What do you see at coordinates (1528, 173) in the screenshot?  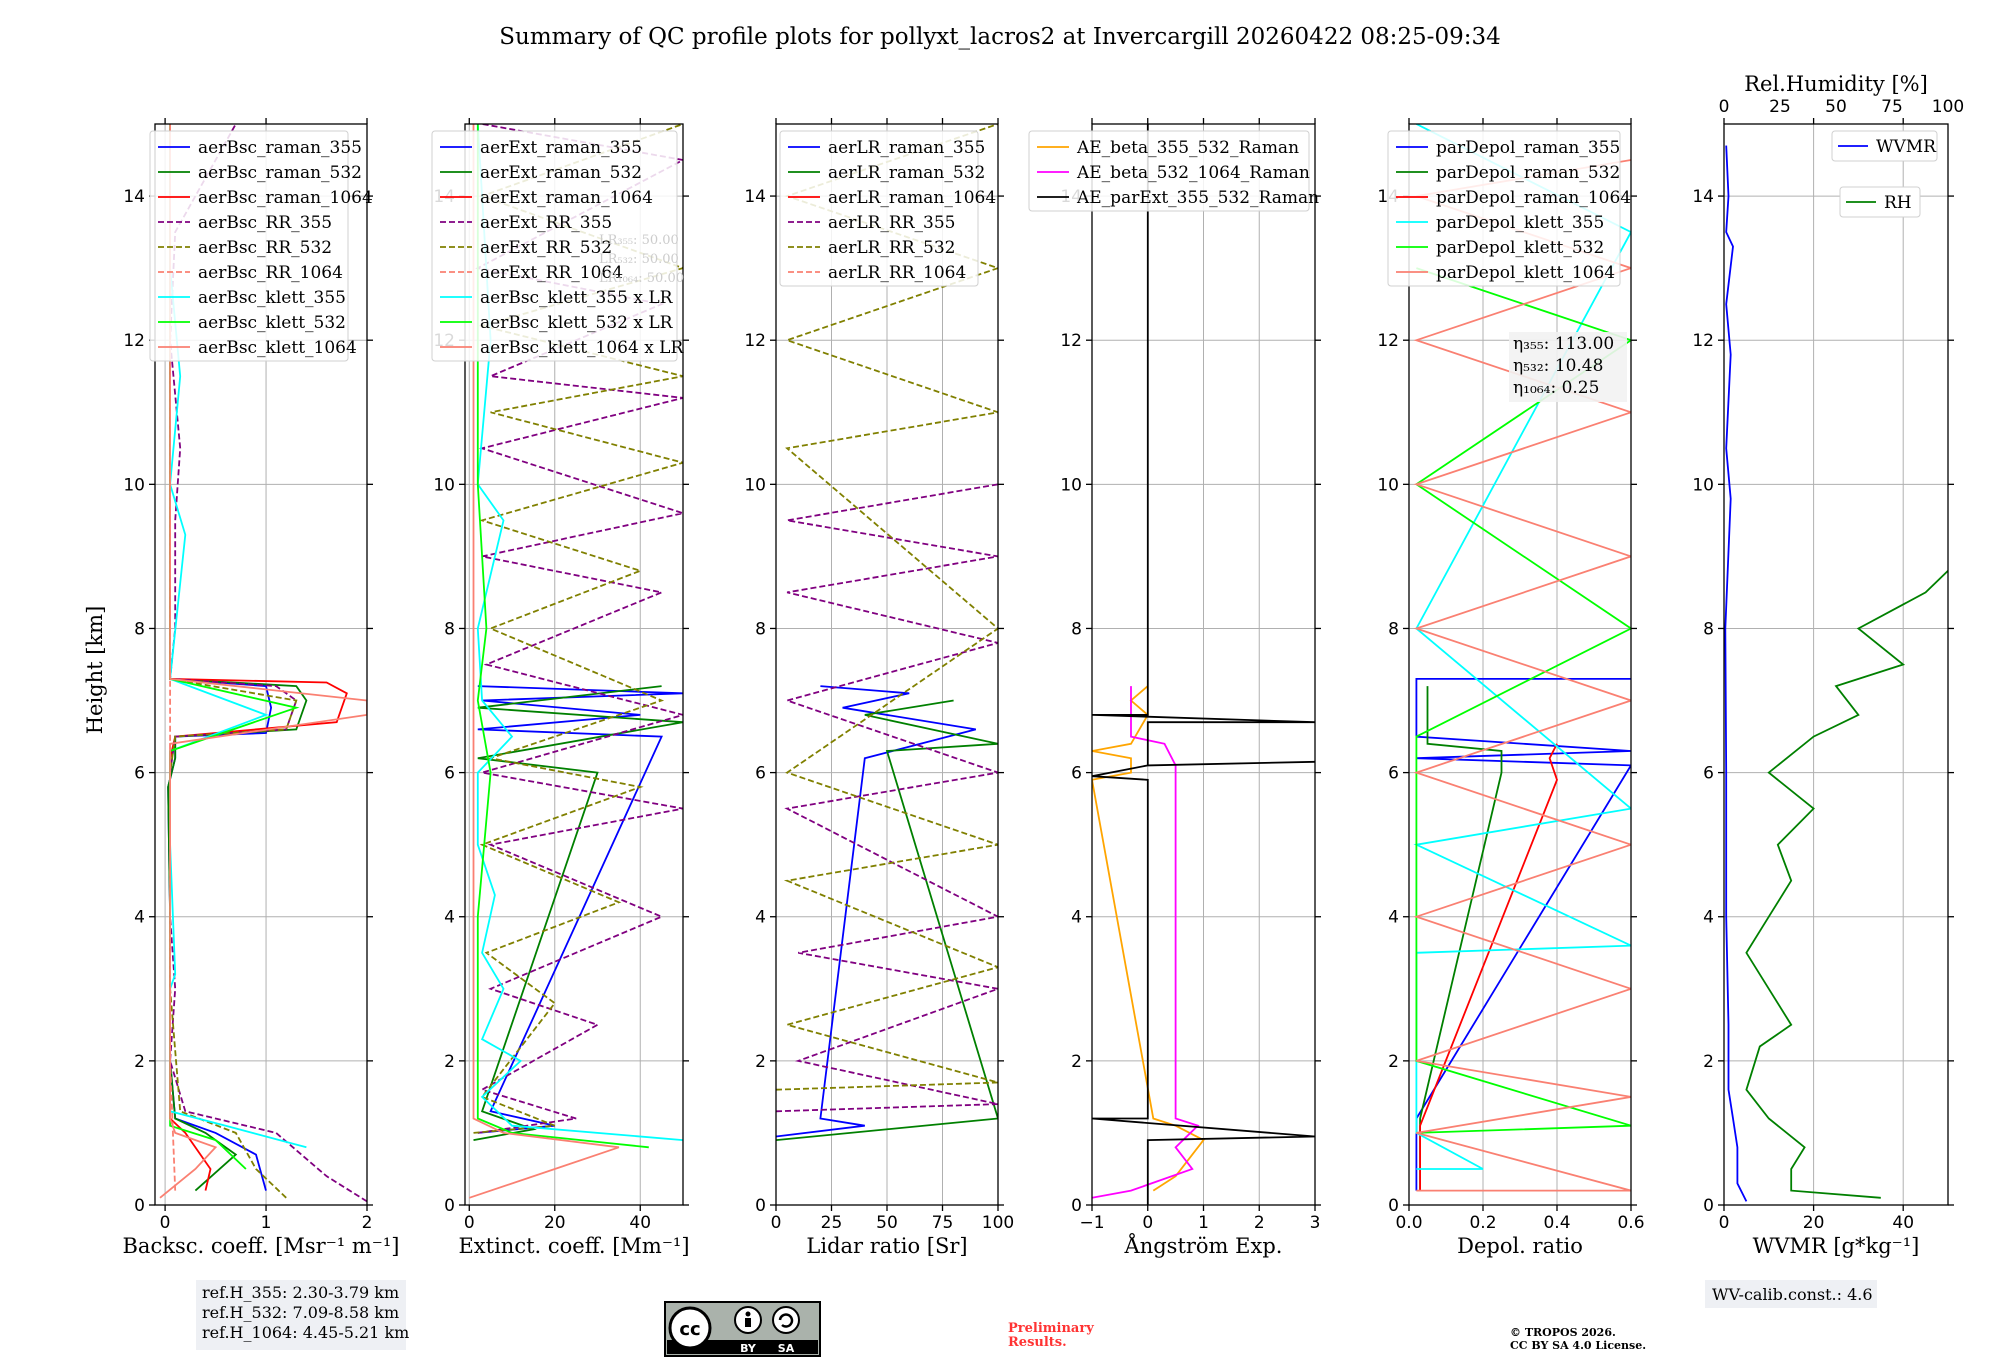 I see `legend-item: parDepol_raman_532` at bounding box center [1528, 173].